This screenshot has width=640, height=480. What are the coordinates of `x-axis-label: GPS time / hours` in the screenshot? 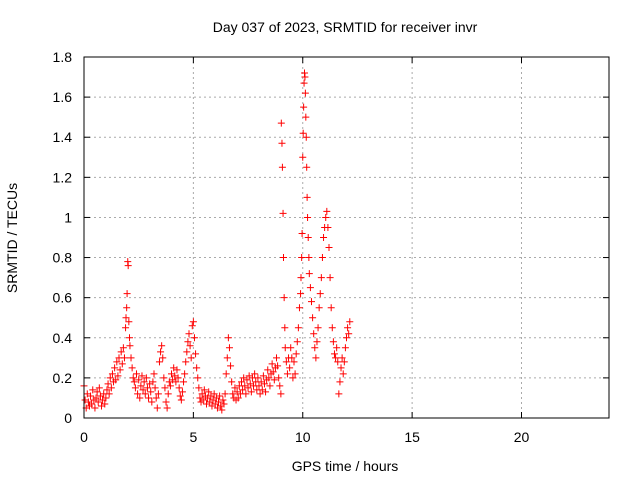 It's located at (345, 466).